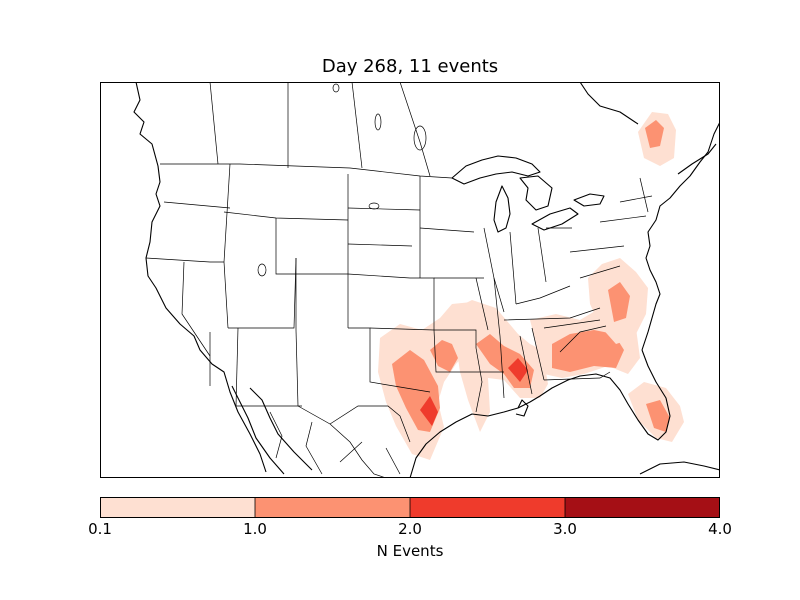 The image size is (800, 600). I want to click on contour-southeast-mid, so click(588, 351).